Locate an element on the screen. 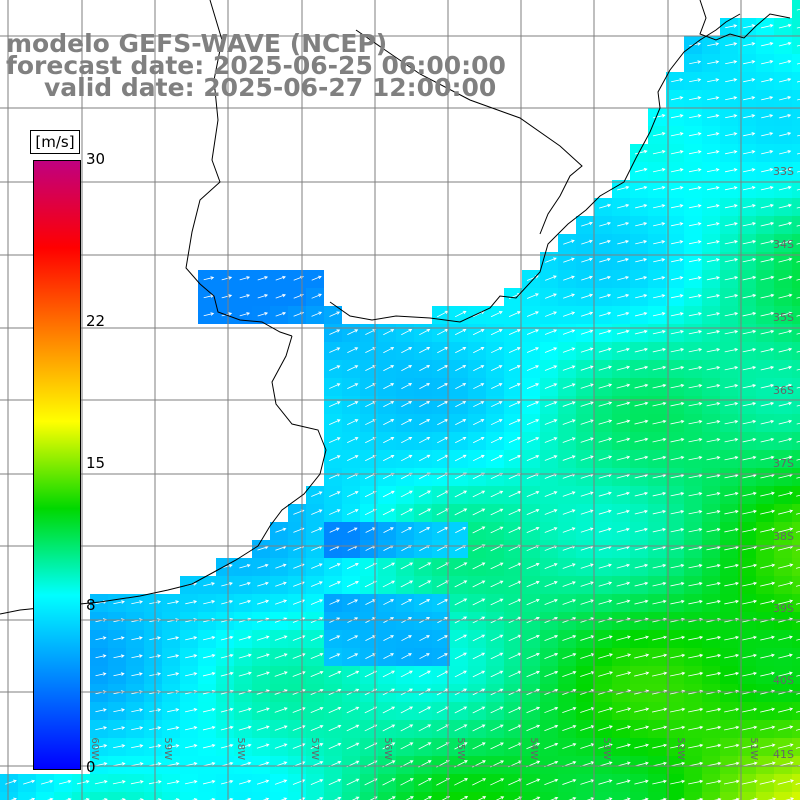  longitude-label: 57W is located at coordinates (314, 748).